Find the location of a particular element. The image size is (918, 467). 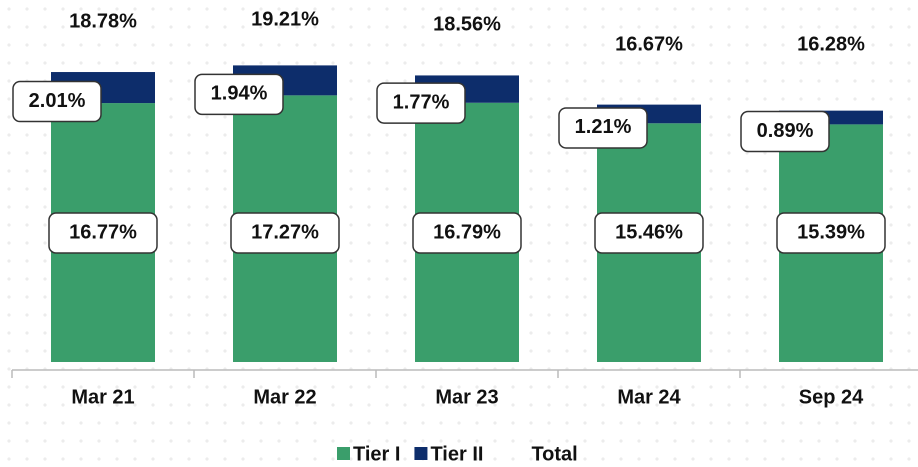

data-label: 15.39% is located at coordinates (831, 232).